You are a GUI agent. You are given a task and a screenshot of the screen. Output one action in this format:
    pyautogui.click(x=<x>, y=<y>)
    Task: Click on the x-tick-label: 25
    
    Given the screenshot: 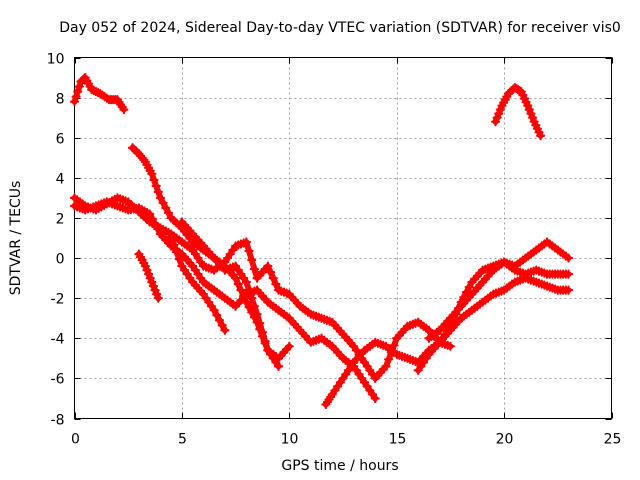 What is the action you would take?
    pyautogui.click(x=613, y=440)
    